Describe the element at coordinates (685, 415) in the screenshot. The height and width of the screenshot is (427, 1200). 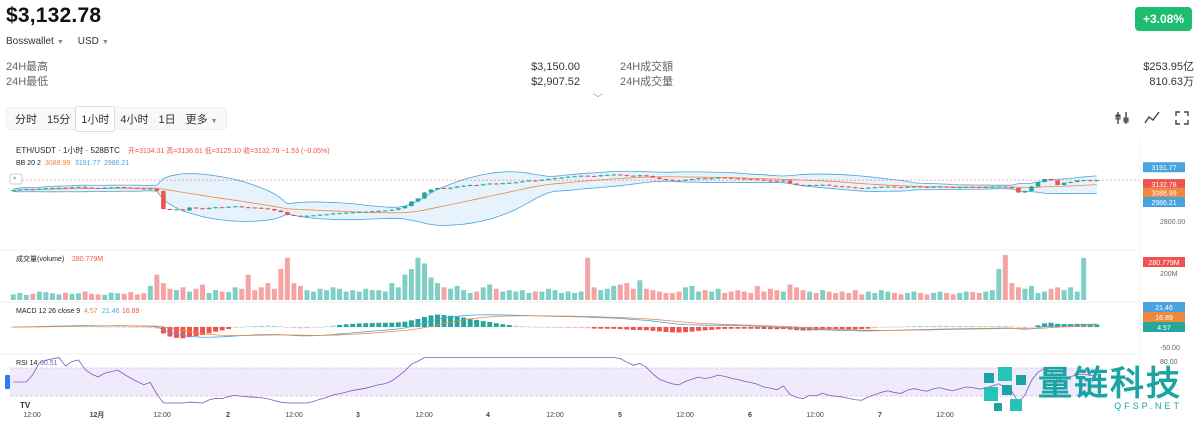
I see `x-axis-label: 12:00` at that location.